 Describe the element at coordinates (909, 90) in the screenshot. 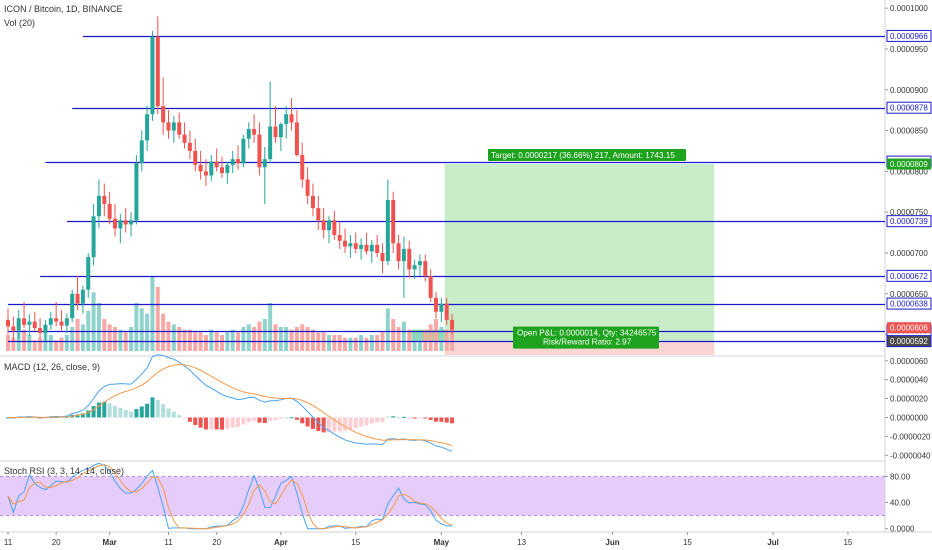

I see `price-axis-tick-label: 0.0000900` at that location.